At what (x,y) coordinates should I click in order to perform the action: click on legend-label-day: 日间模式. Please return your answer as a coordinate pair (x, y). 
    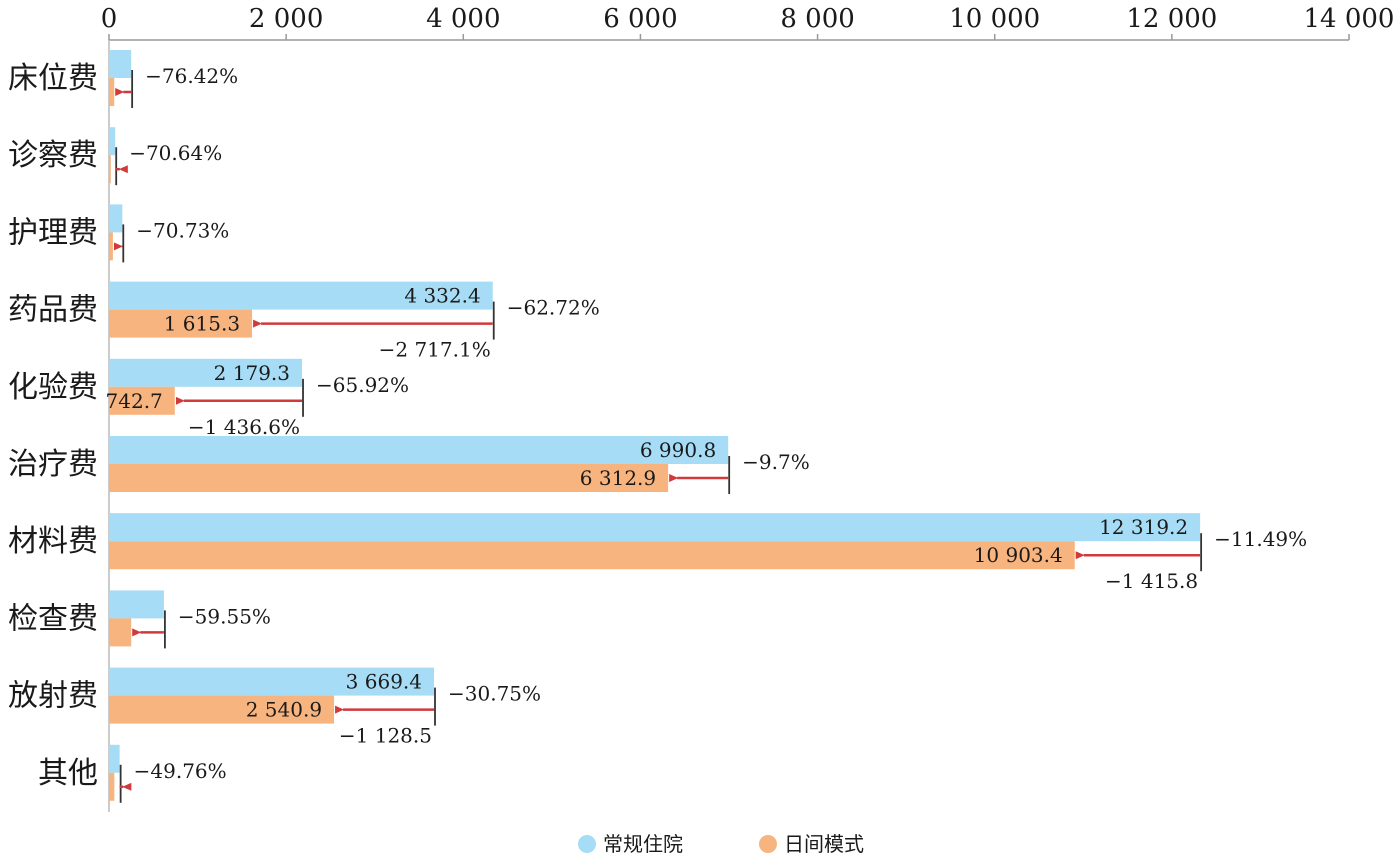
    Looking at the image, I should click on (824, 844).